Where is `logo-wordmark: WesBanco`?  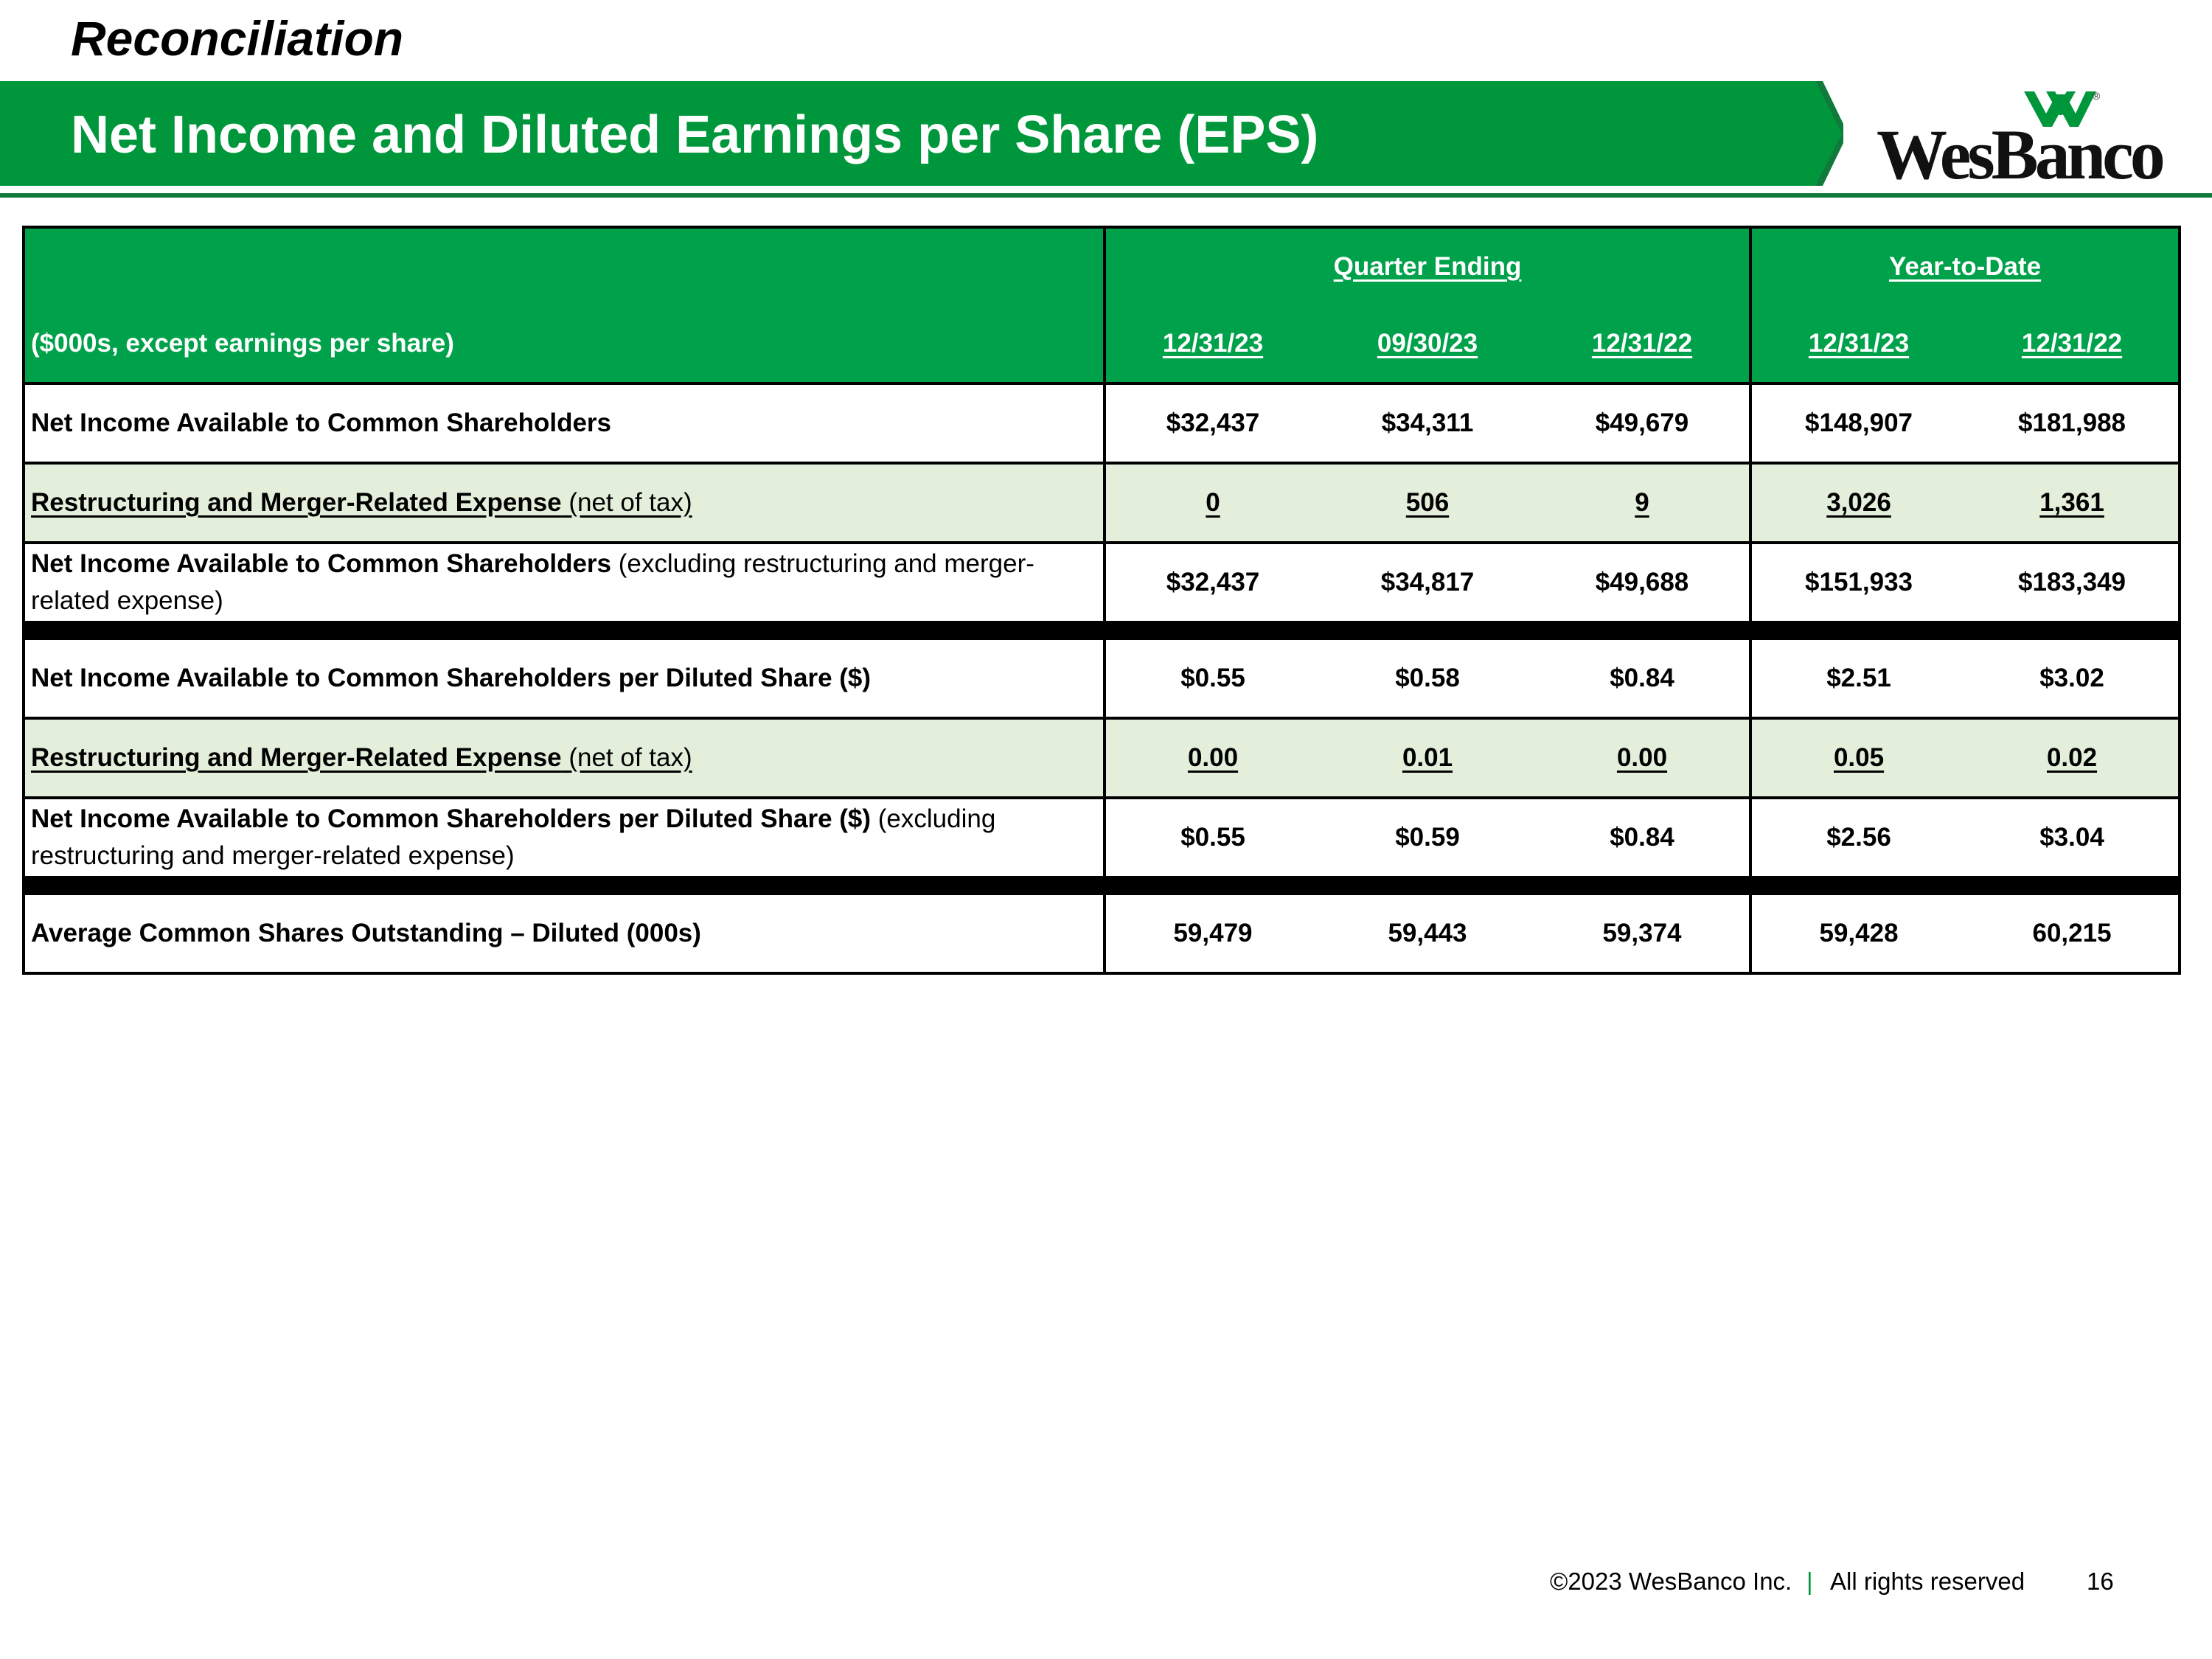
logo-wordmark: WesBanco is located at coordinates (2021, 154).